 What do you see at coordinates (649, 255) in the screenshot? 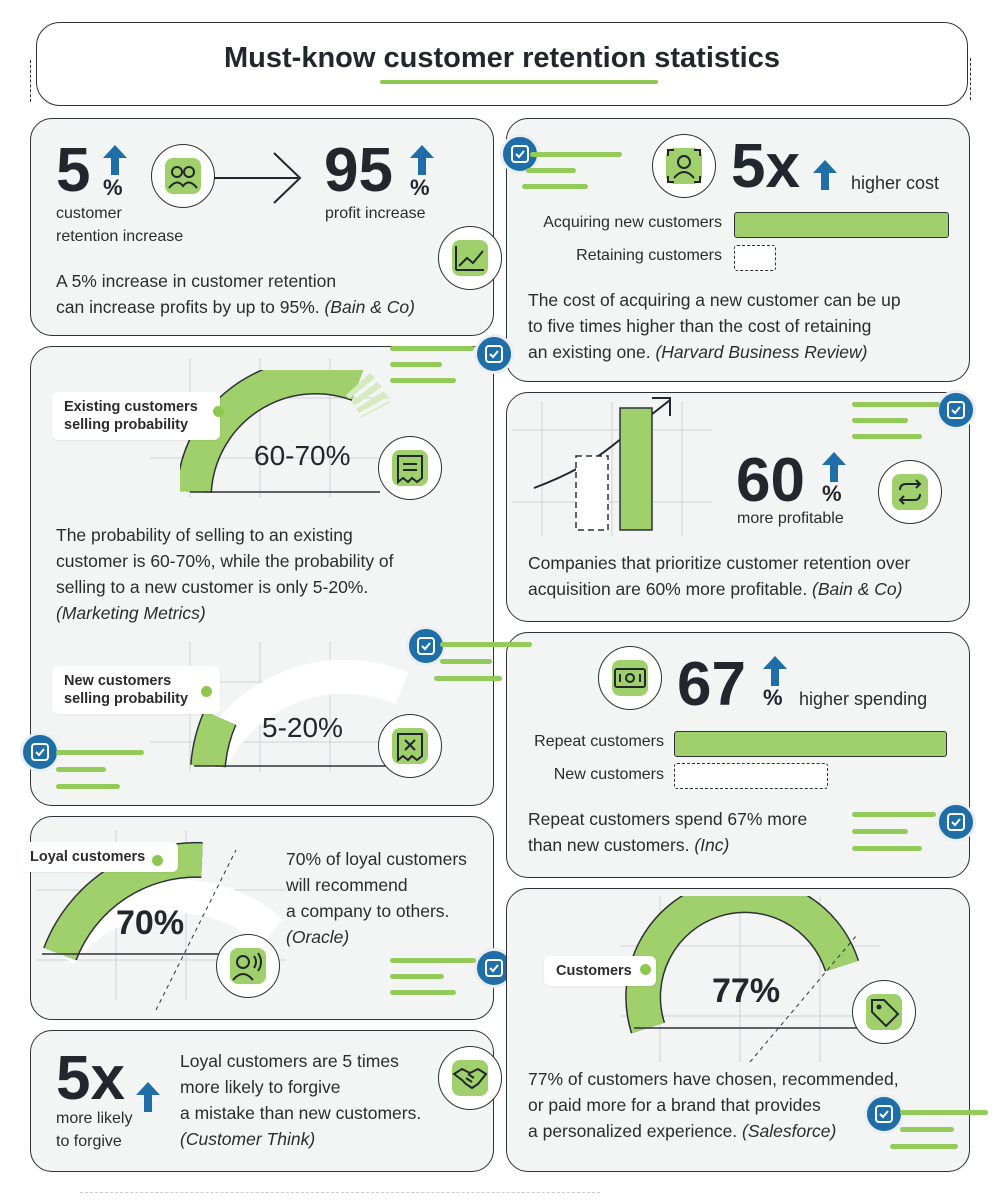
I see `bar-label-retaining: Retaining customers` at bounding box center [649, 255].